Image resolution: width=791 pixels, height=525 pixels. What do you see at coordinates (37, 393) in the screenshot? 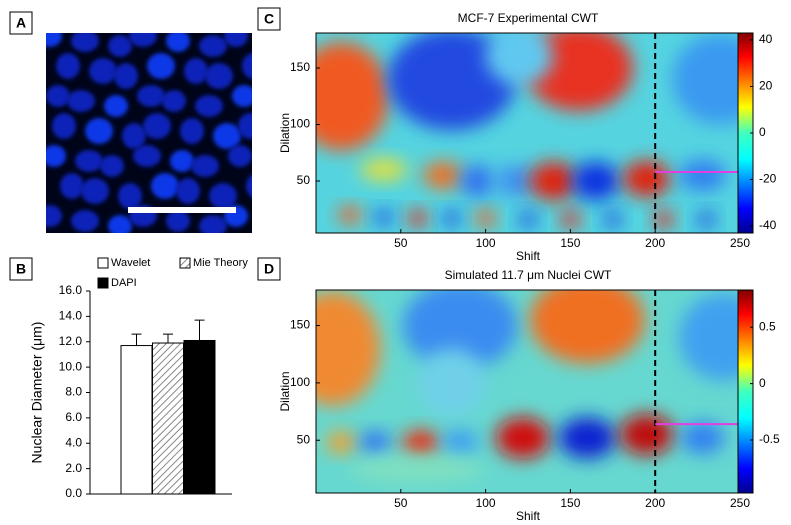
I see `y-axis-label: Nuclear Diameter (μm)` at bounding box center [37, 393].